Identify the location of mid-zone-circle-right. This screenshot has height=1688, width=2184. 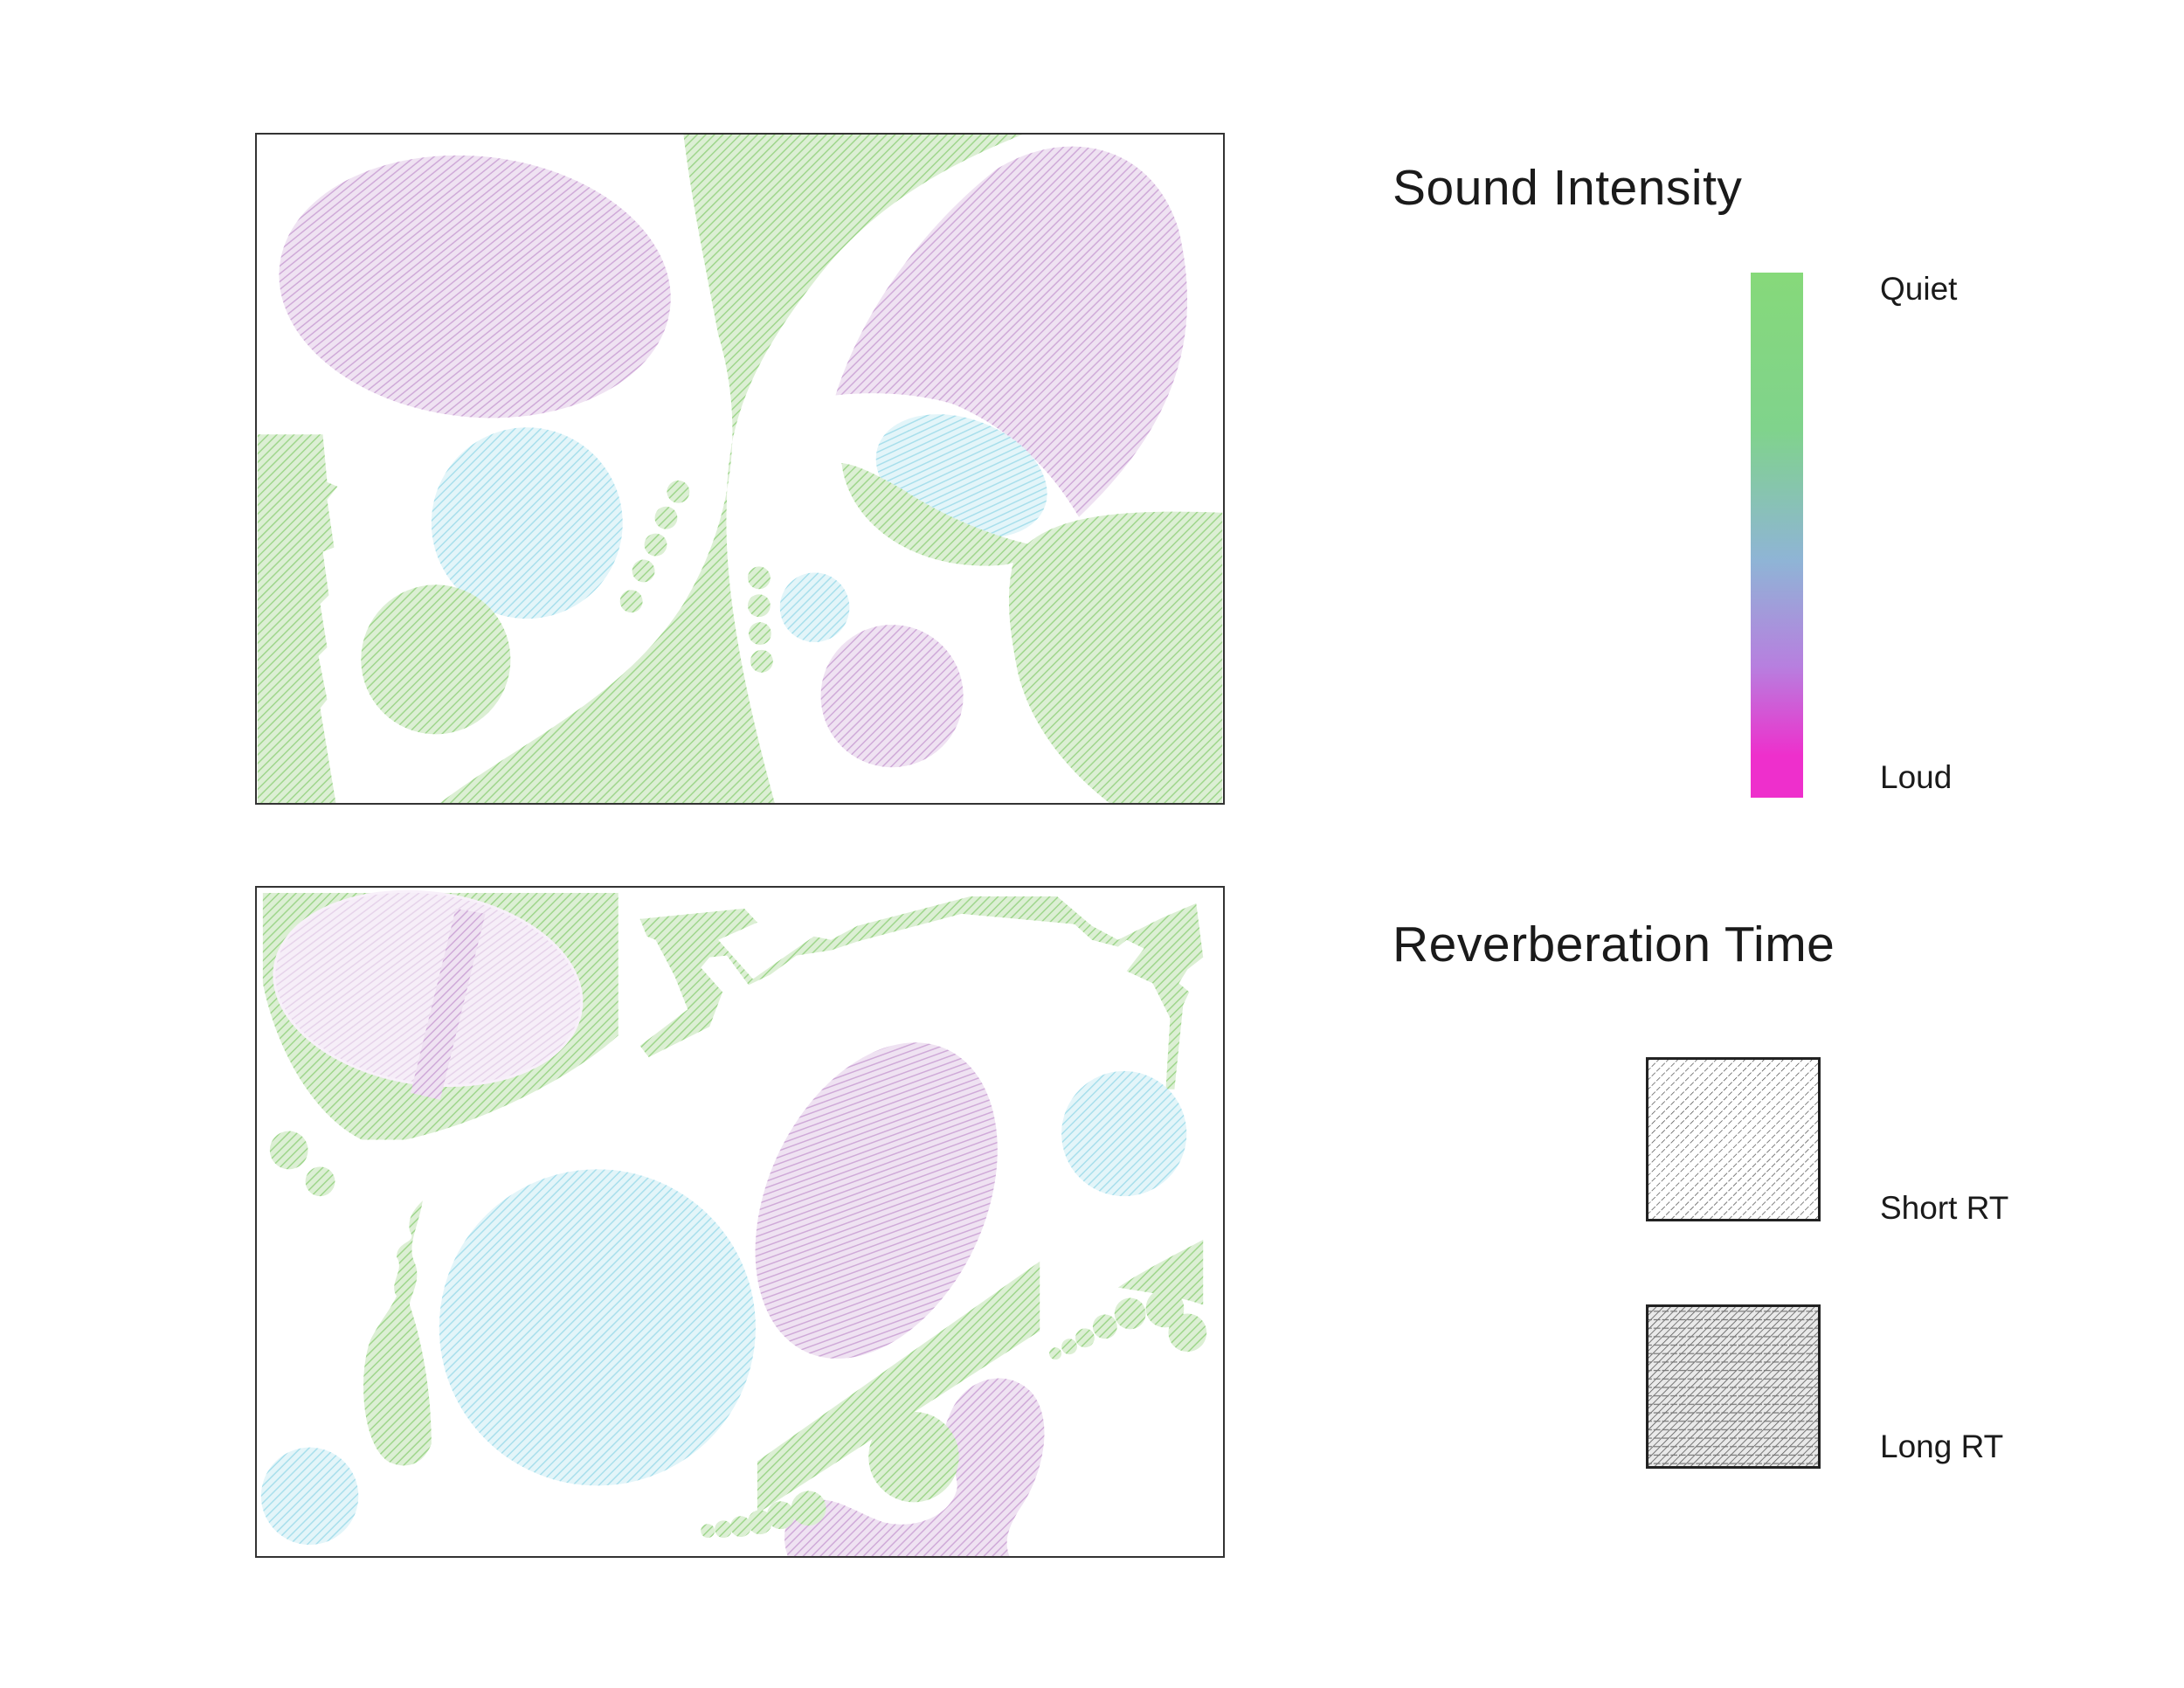
(1124, 1133).